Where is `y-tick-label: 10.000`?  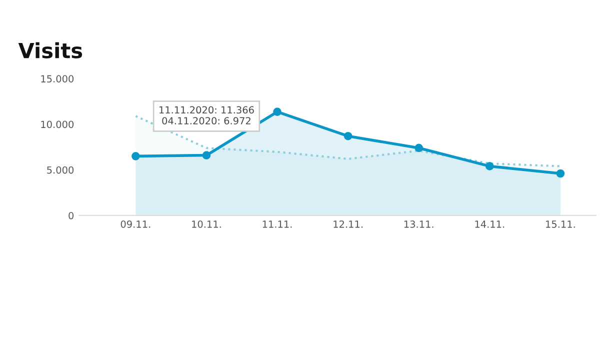 y-tick-label: 10.000 is located at coordinates (57, 124).